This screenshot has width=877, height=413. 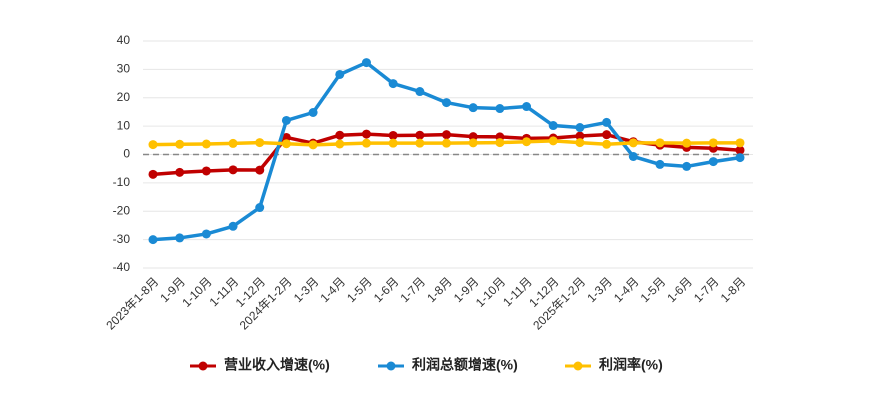 What do you see at coordinates (277, 365) in the screenshot?
I see `legend-label: 营业收入增速(%)` at bounding box center [277, 365].